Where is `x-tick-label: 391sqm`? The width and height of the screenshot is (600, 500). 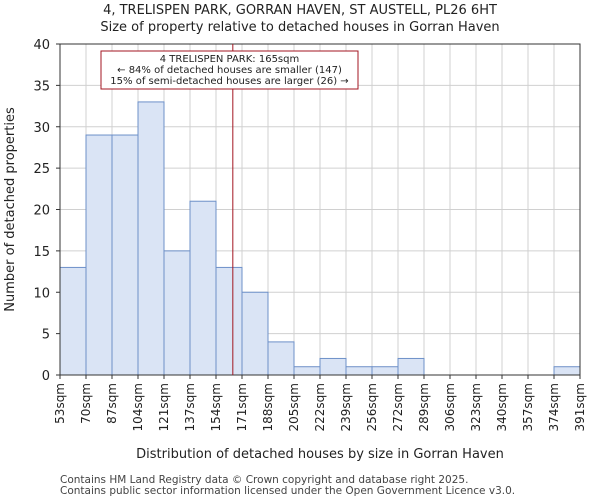
x-tick-label: 391sqm is located at coordinates (580, 407).